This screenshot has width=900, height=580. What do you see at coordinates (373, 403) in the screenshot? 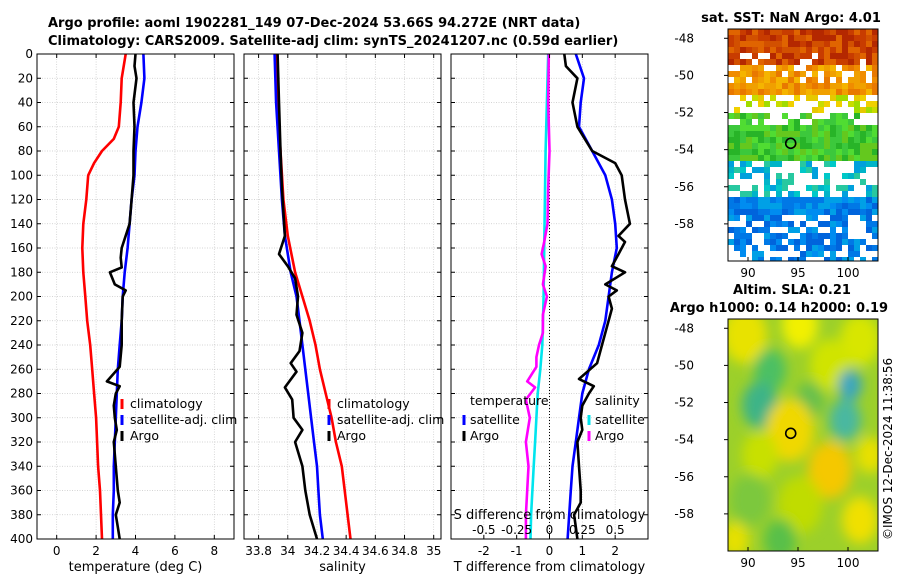
I see `legend-label: climatology` at bounding box center [373, 403].